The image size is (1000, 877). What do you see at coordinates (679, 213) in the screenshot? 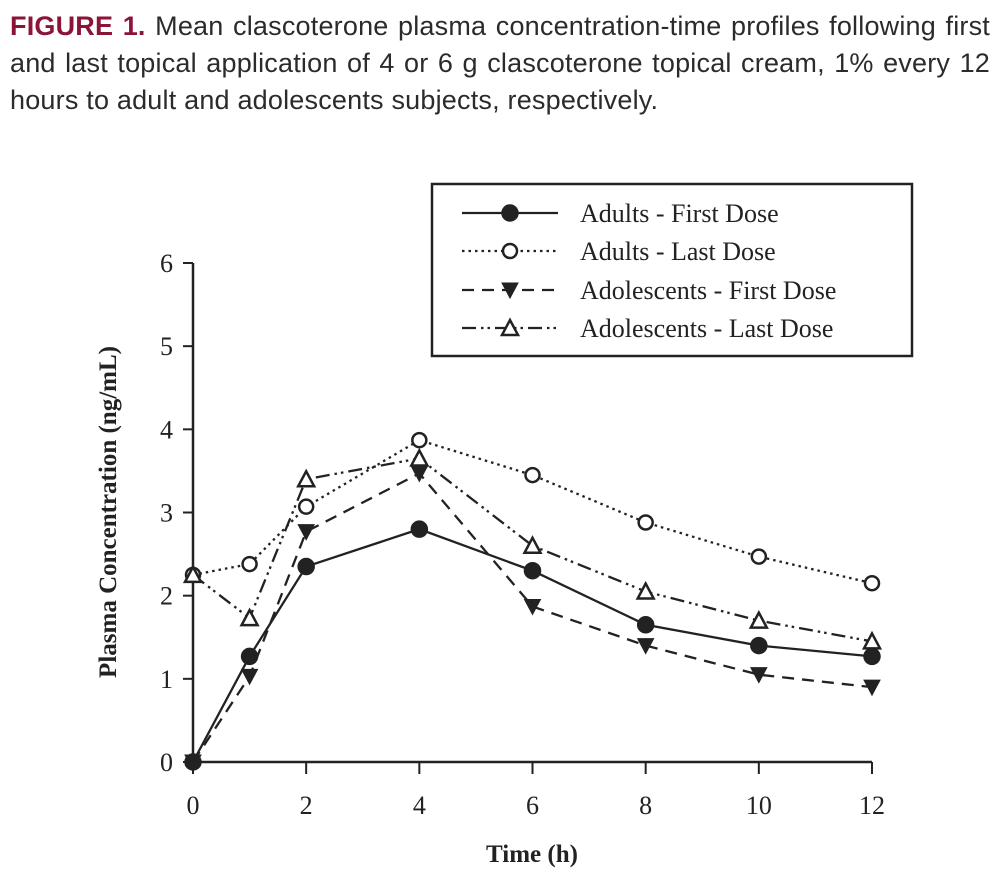
I see `legend-label: Adults - First Dose` at bounding box center [679, 213].